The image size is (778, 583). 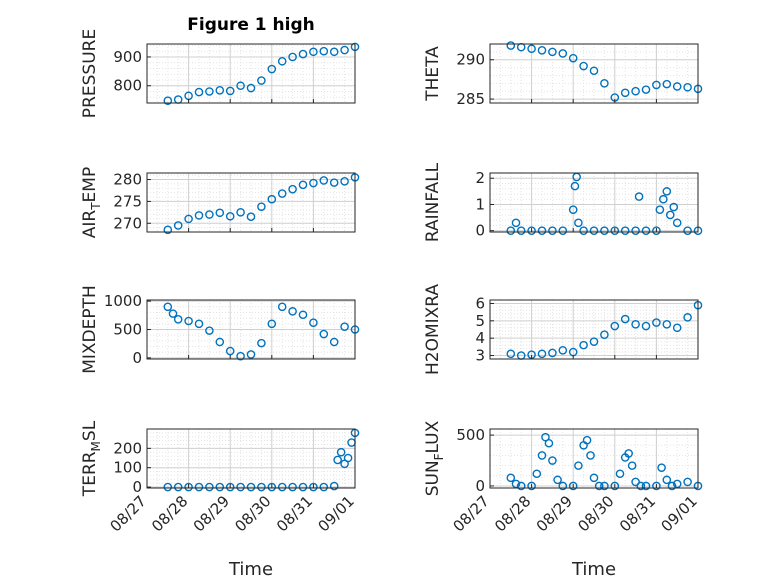 I want to click on x-axis-label-right: Time, so click(x=593, y=569).